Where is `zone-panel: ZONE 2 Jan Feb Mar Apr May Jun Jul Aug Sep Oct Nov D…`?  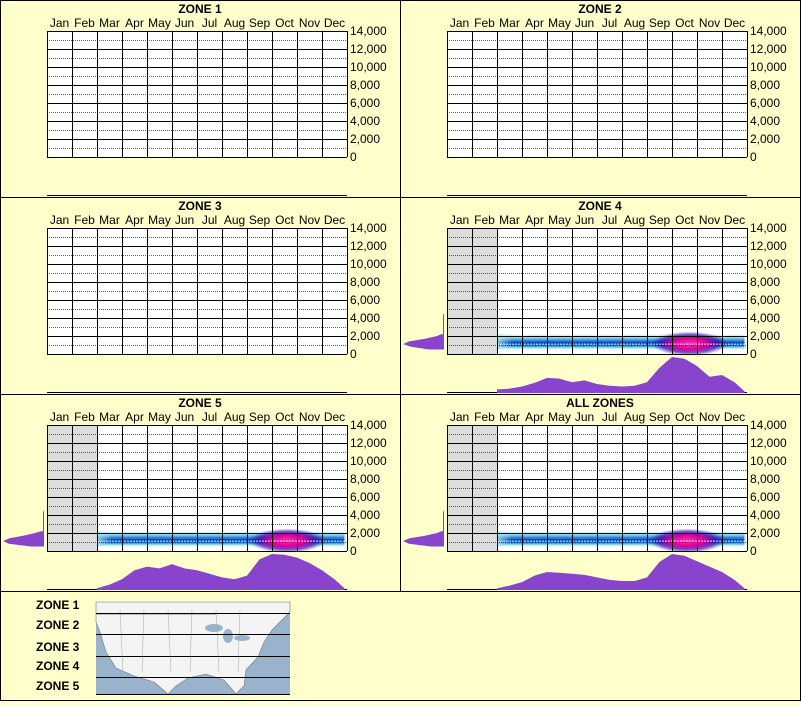
zone-panel: ZONE 2 Jan Feb Mar Apr May Jun Jul Aug Sep Oct Nov D… is located at coordinates (617, 99).